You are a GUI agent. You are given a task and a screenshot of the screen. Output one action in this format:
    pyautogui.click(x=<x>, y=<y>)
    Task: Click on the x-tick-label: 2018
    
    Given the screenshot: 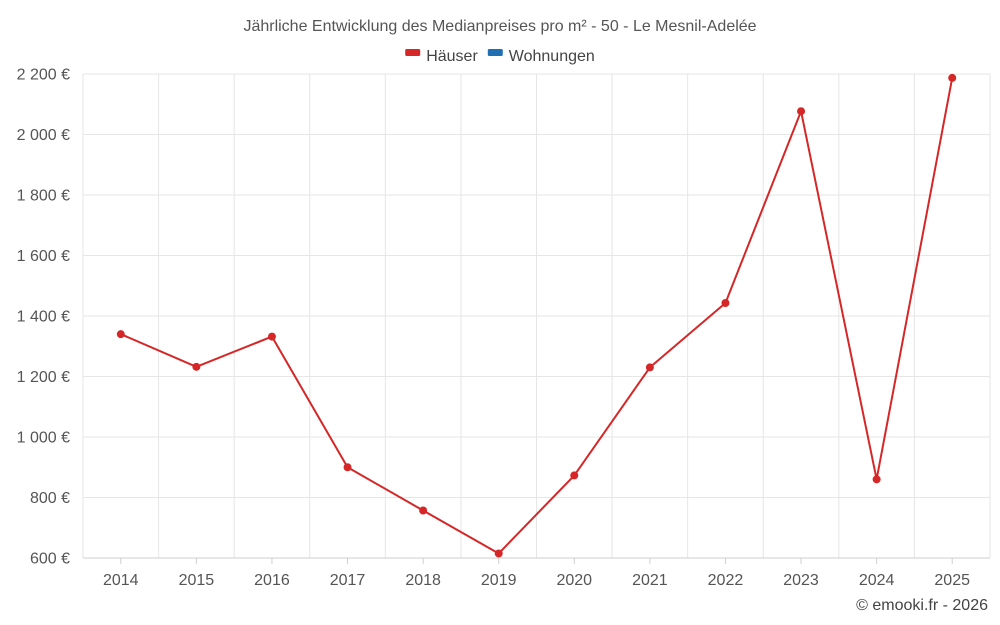 What is the action you would take?
    pyautogui.click(x=423, y=580)
    